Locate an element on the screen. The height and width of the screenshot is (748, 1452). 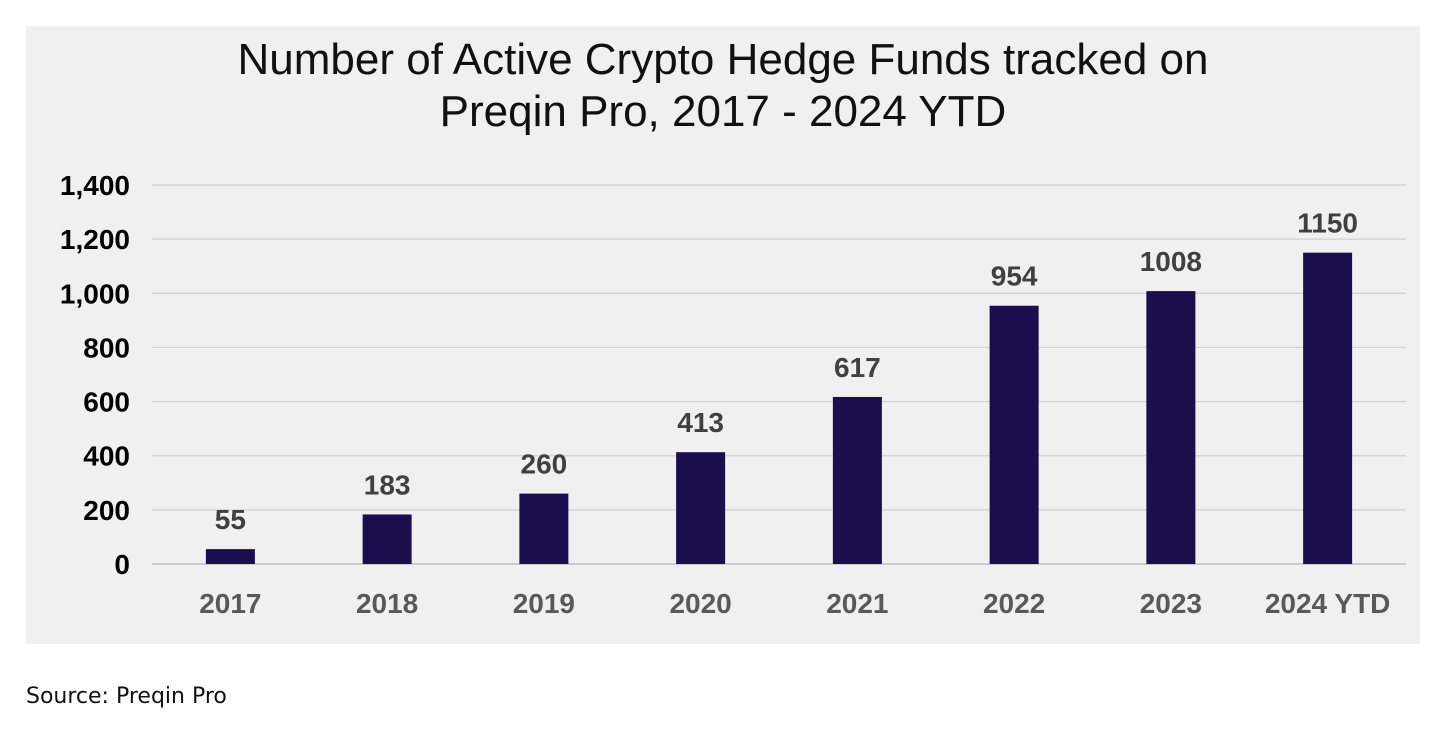
data-label: 954 is located at coordinates (1014, 276).